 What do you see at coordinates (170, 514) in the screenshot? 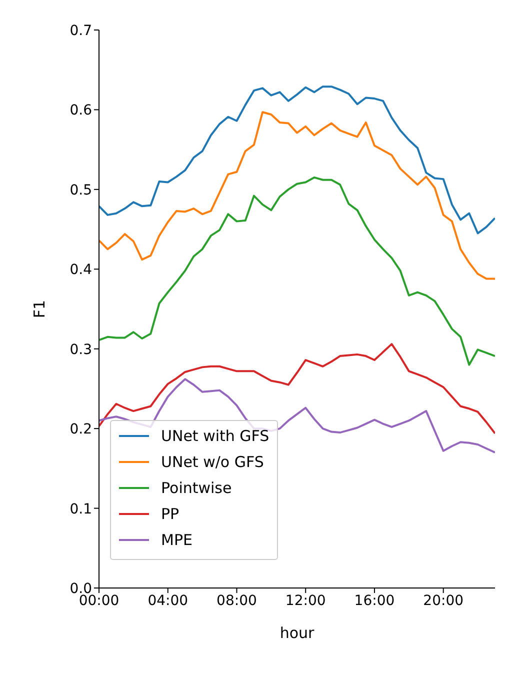
I see `legend-label: PP` at bounding box center [170, 514].